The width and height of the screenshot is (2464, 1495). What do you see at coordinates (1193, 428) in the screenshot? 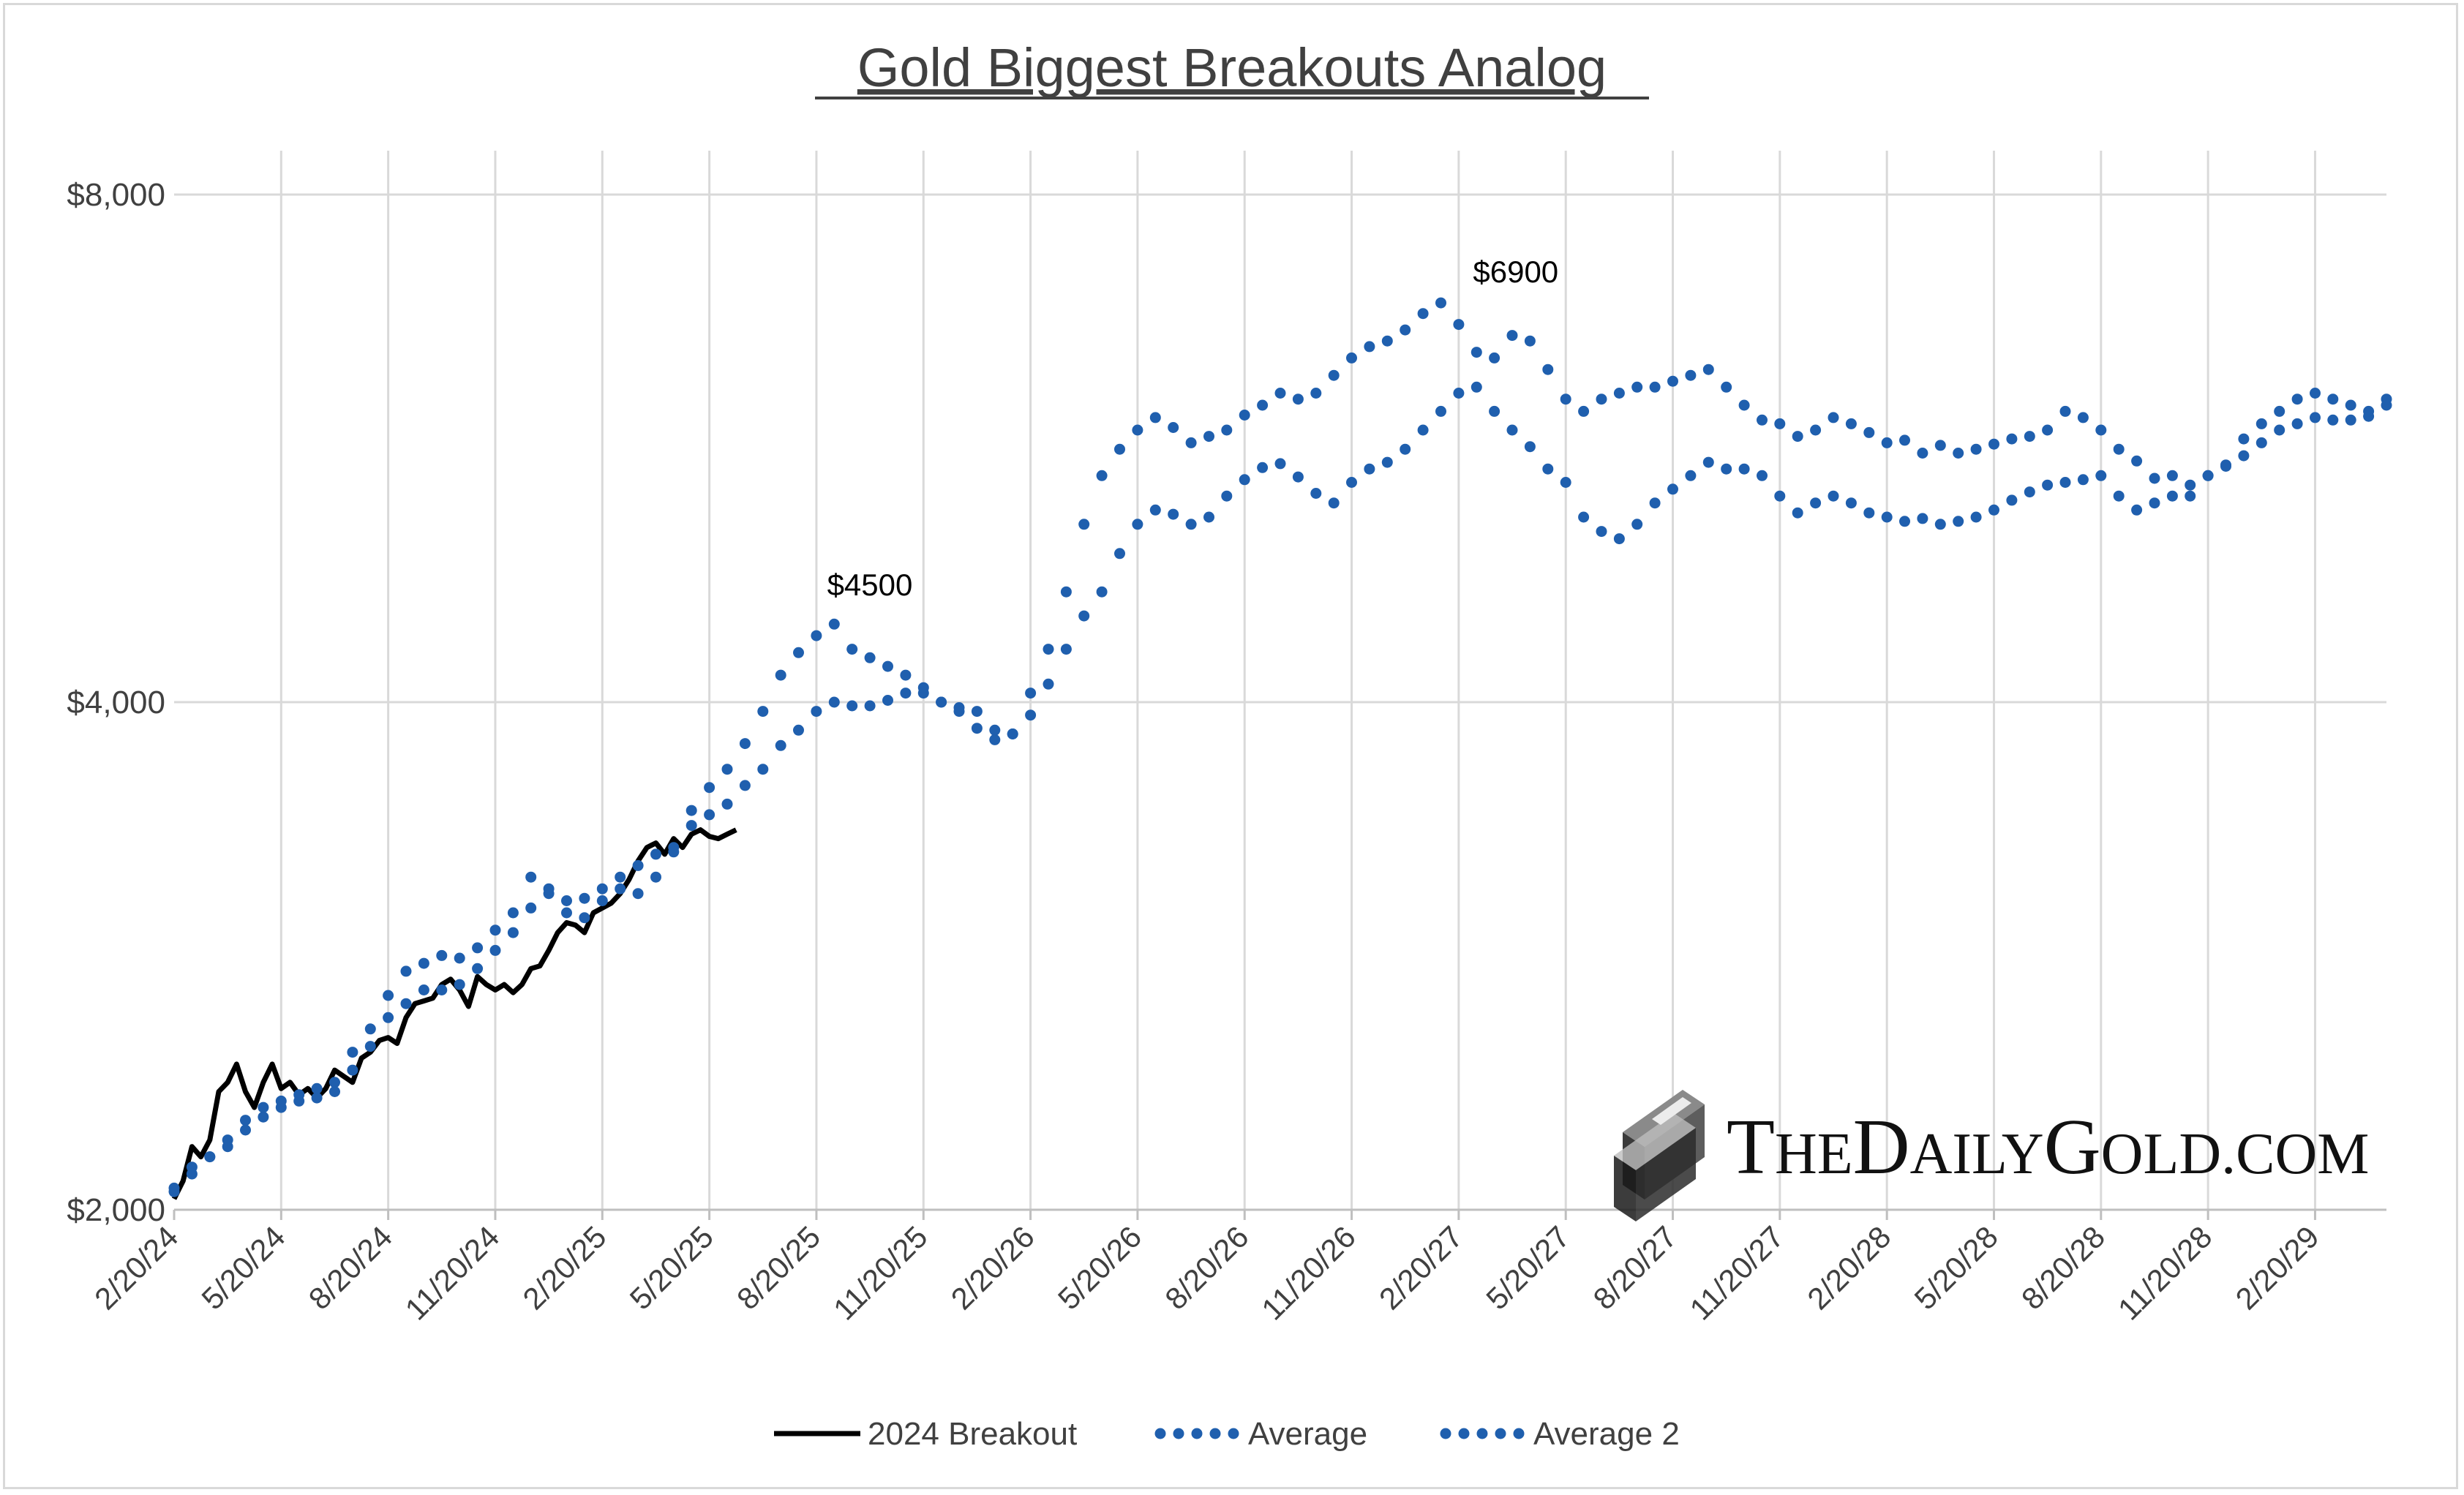
I see `annotation-layer: $4500 $6900` at bounding box center [1193, 428].